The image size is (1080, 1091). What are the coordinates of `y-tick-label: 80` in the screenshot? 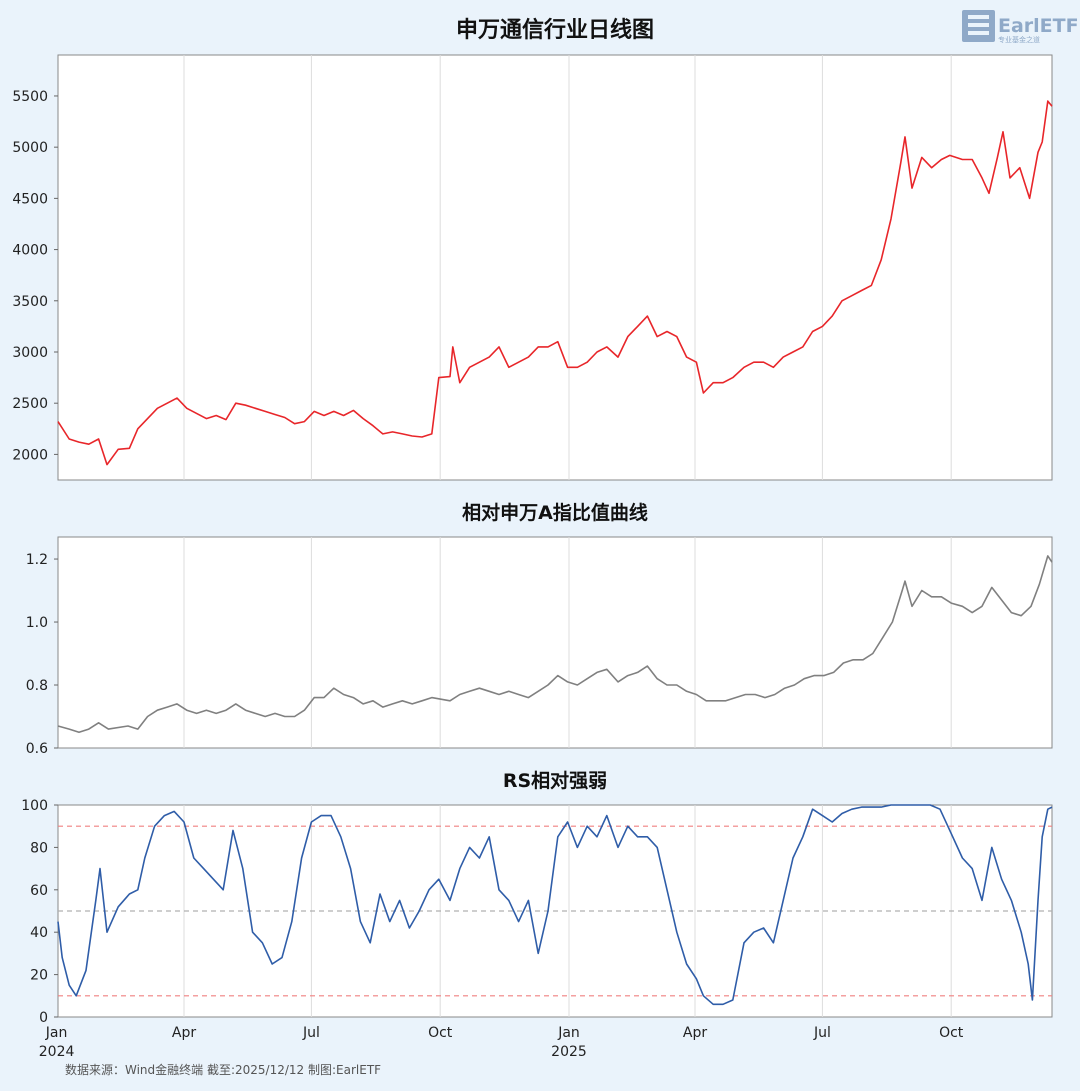 It's located at (39, 848).